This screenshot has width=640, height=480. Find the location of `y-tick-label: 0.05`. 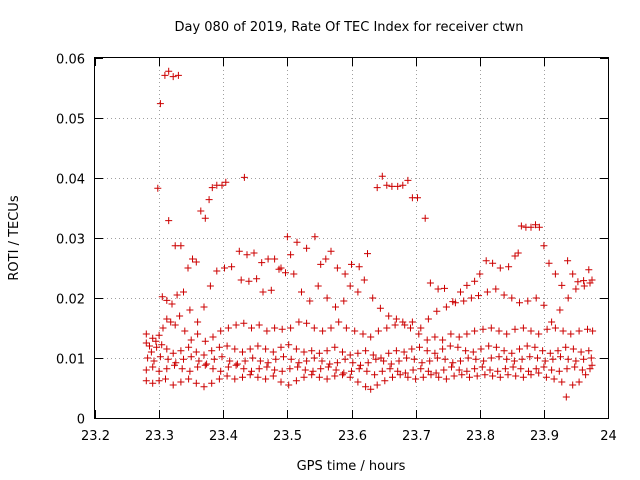

y-tick-label: 0.05 is located at coordinates (70, 120).